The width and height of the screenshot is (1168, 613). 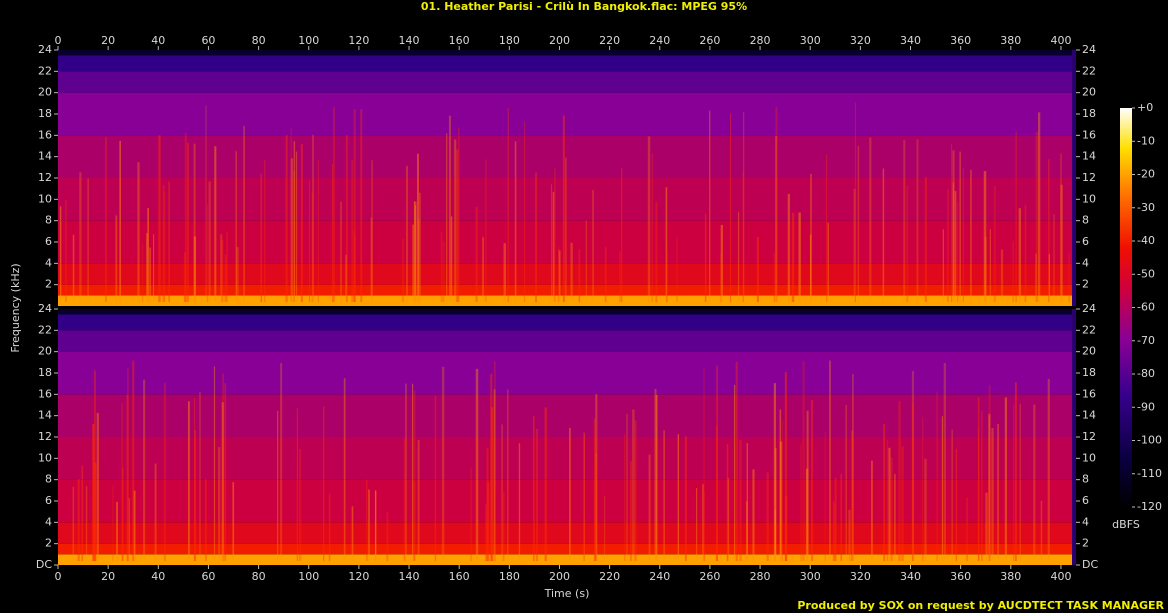 What do you see at coordinates (609, 576) in the screenshot?
I see `x-tick-label: 220` at bounding box center [609, 576].